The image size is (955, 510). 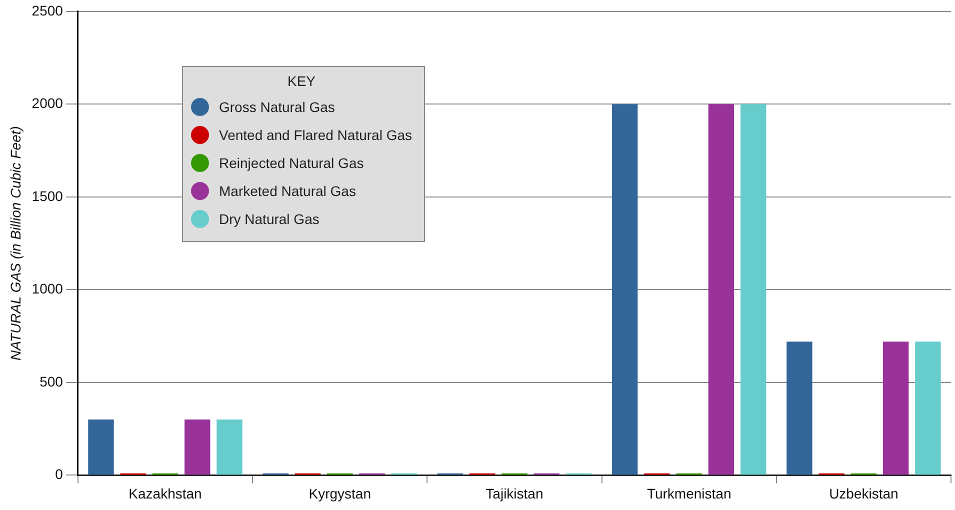 What do you see at coordinates (269, 219) in the screenshot?
I see `legend-label: Dry Natural Gas` at bounding box center [269, 219].